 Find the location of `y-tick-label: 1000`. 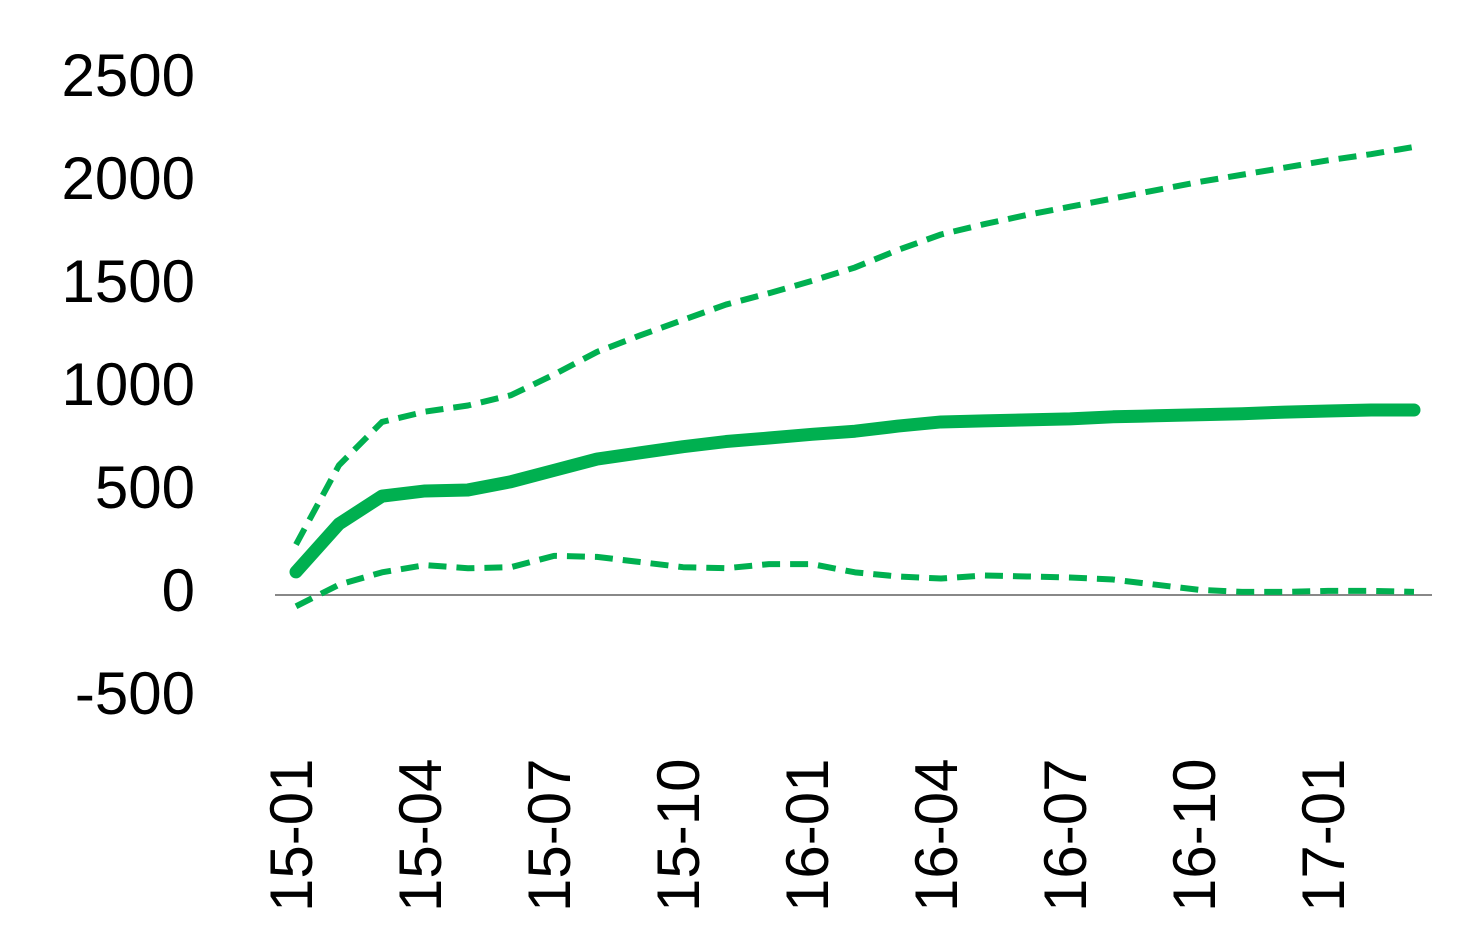

y-tick-label: 1000 is located at coordinates (128, 384).